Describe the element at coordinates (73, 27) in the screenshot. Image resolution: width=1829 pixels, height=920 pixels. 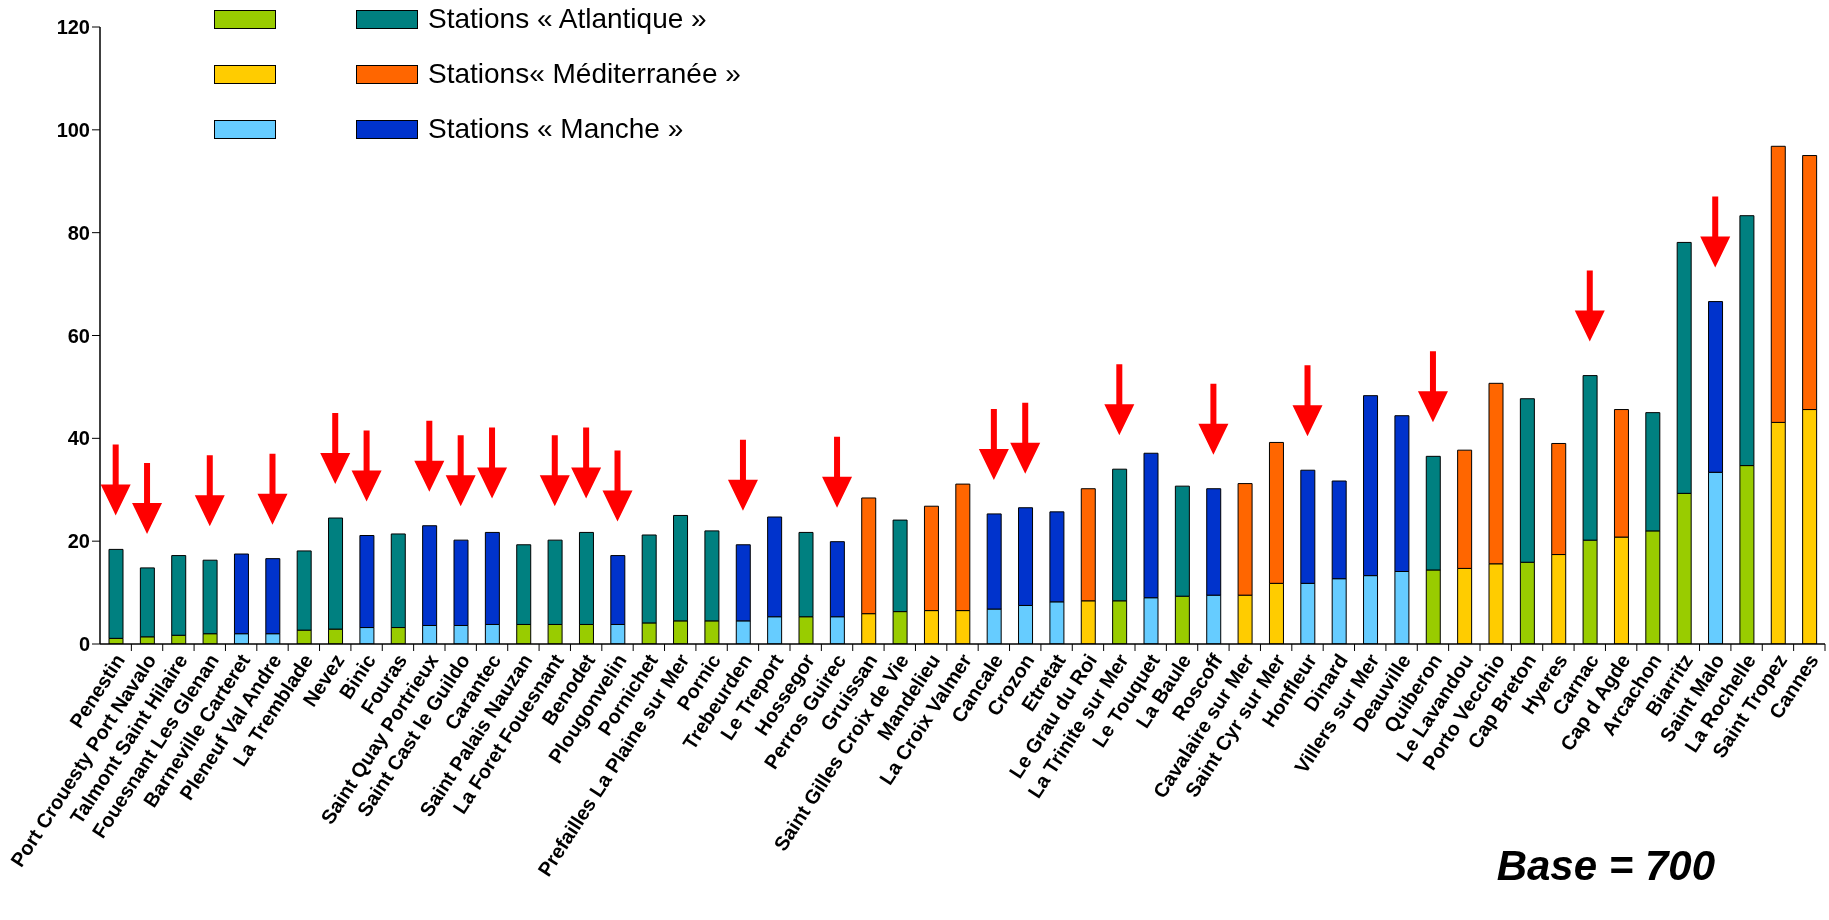
I see `y-tick-label: 120` at that location.